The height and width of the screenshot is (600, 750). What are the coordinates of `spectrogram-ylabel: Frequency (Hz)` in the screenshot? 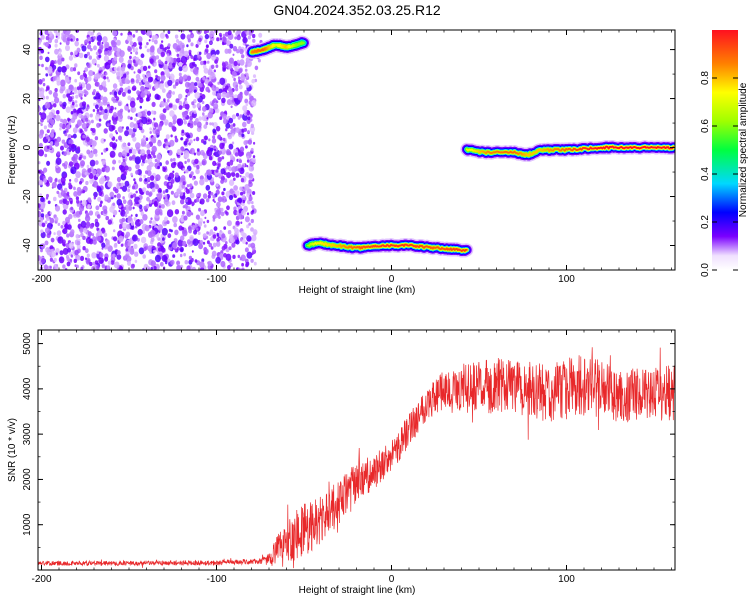 It's located at (12, 150).